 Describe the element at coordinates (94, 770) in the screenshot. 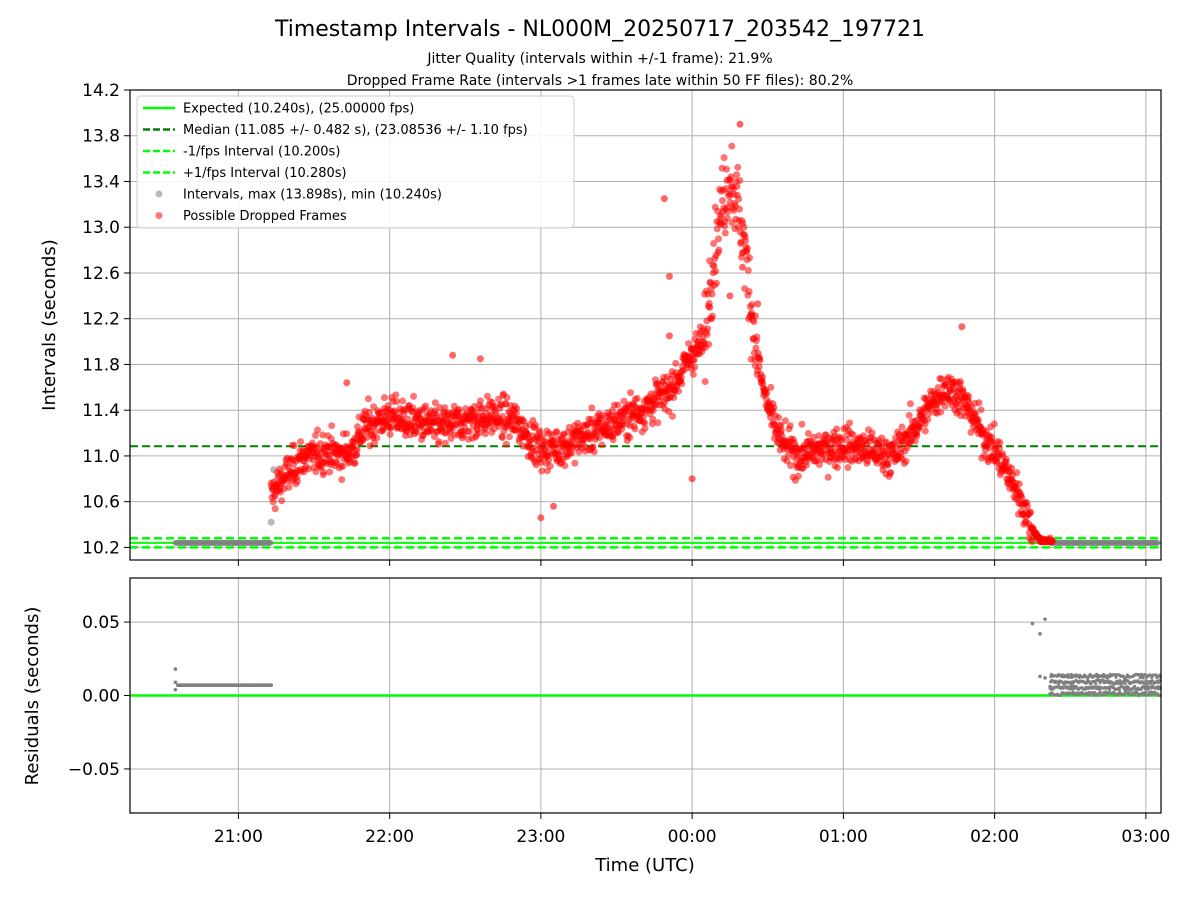

I see `bottom-y-tick-label-0: −0.05` at that location.